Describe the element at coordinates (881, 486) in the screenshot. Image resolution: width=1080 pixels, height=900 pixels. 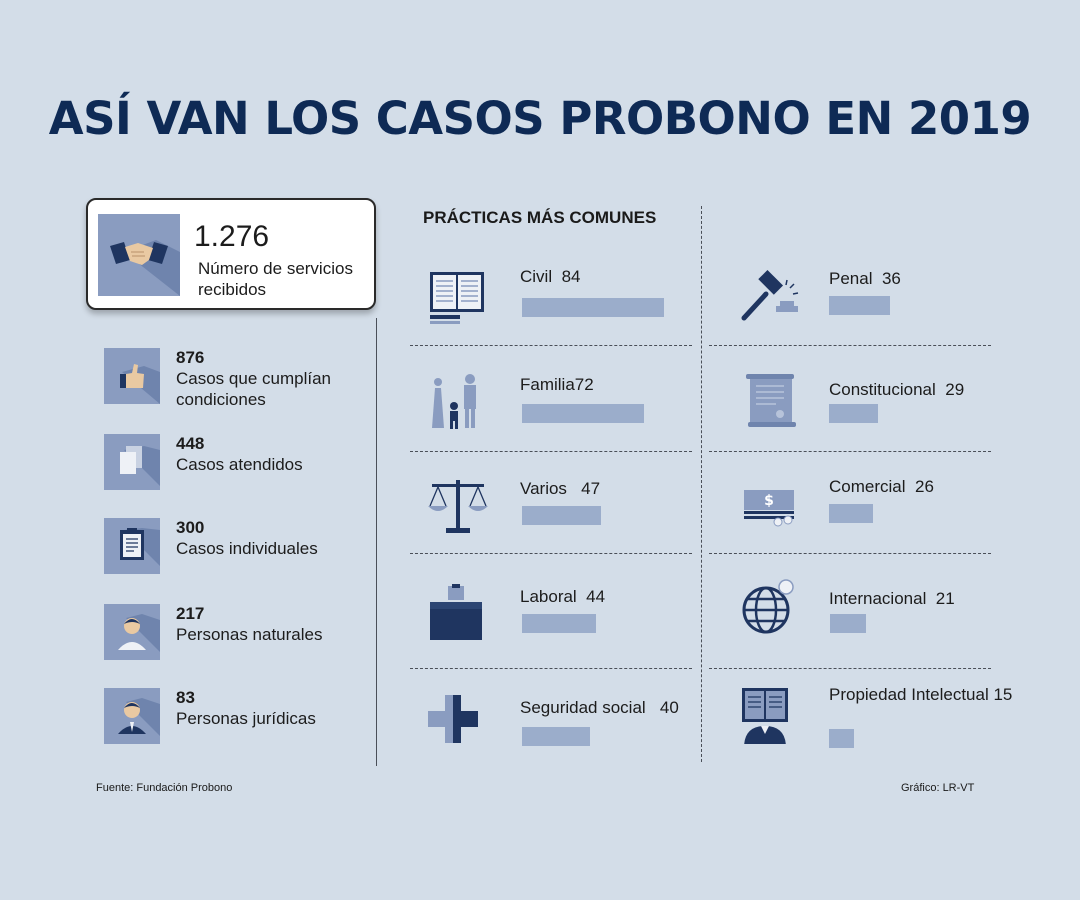
I see `category-label: Comercial 26` at that location.